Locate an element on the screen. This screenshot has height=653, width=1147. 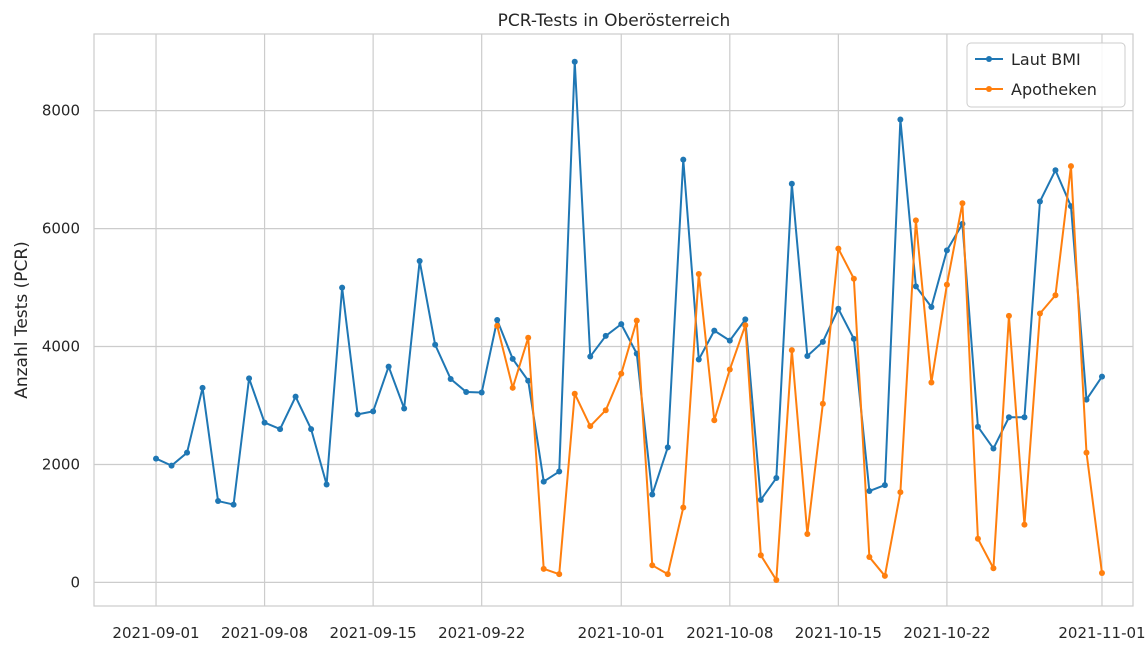
y-axis-label: Anzahl Tests (PCR) is located at coordinates (22, 320).